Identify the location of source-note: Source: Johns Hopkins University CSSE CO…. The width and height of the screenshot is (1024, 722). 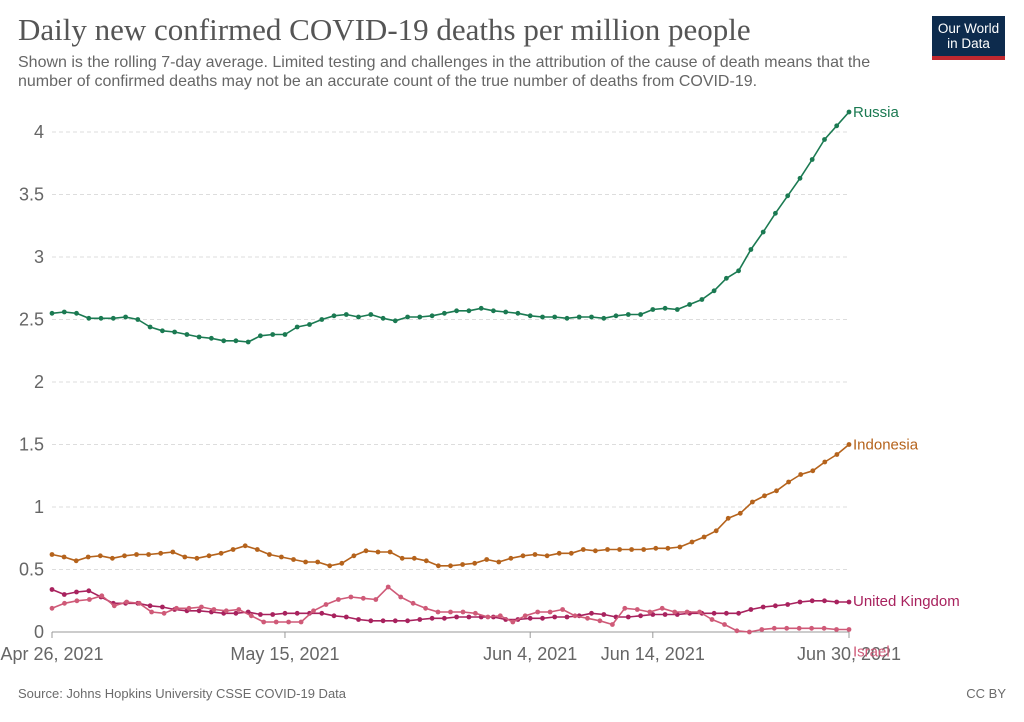
(182, 693).